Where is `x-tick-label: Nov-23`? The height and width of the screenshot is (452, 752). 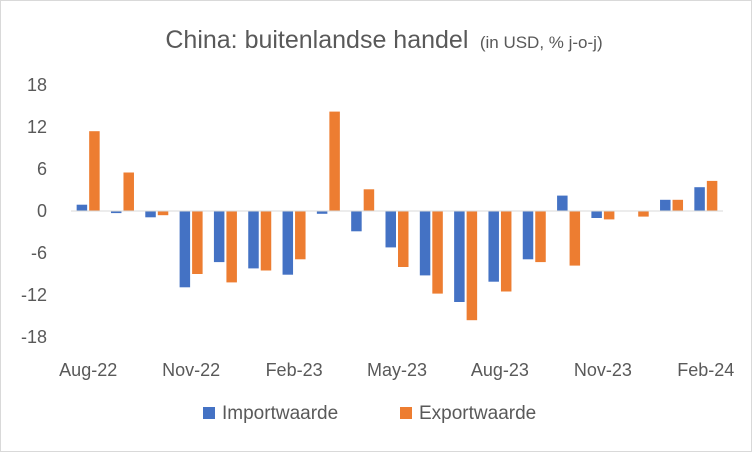 x-tick-label: Nov-23 is located at coordinates (603, 370).